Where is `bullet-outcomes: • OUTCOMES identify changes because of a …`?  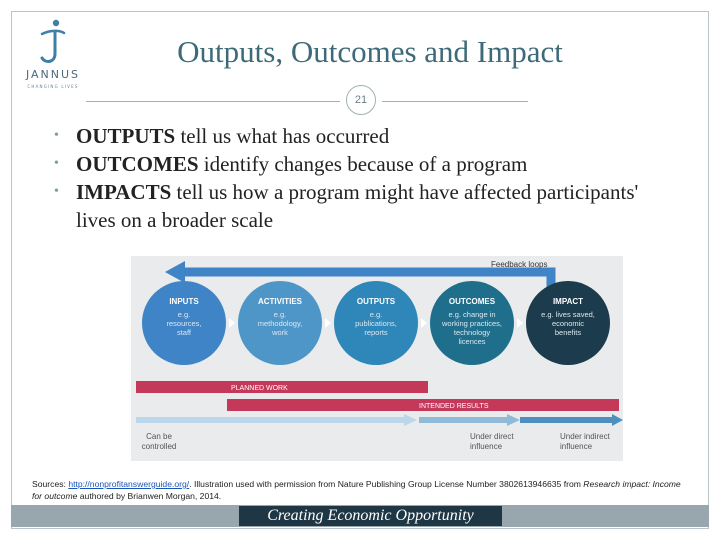
bullet-outcomes: • OUTCOMES identify changes because of a … is located at coordinates (354, 164).